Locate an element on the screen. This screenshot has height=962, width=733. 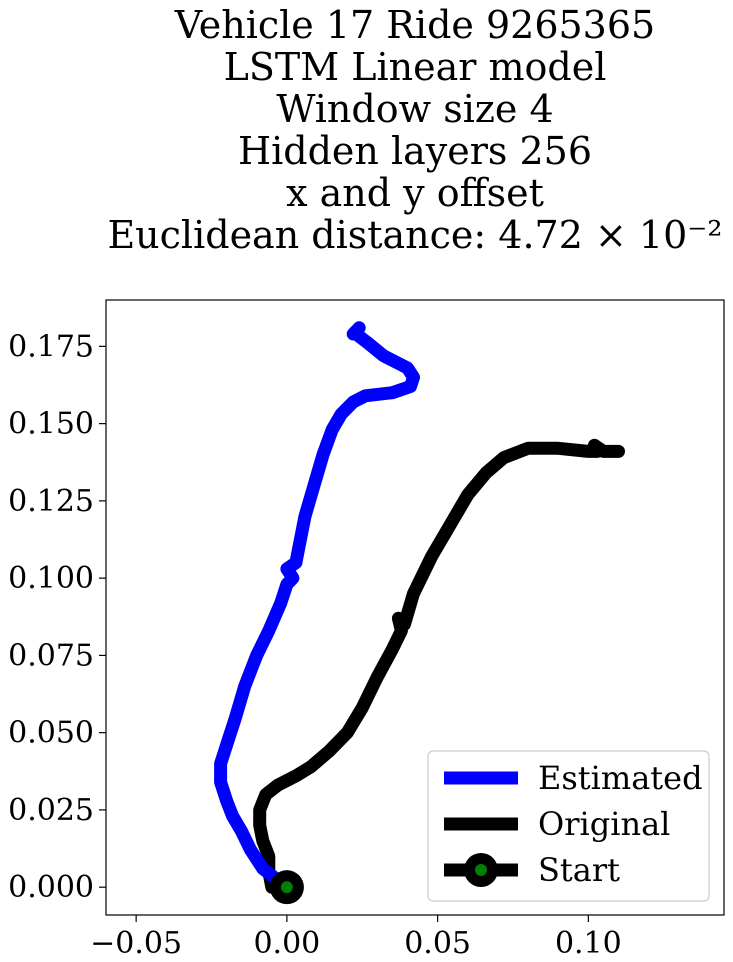
x-tick-label: 0.05 is located at coordinates (437, 943).